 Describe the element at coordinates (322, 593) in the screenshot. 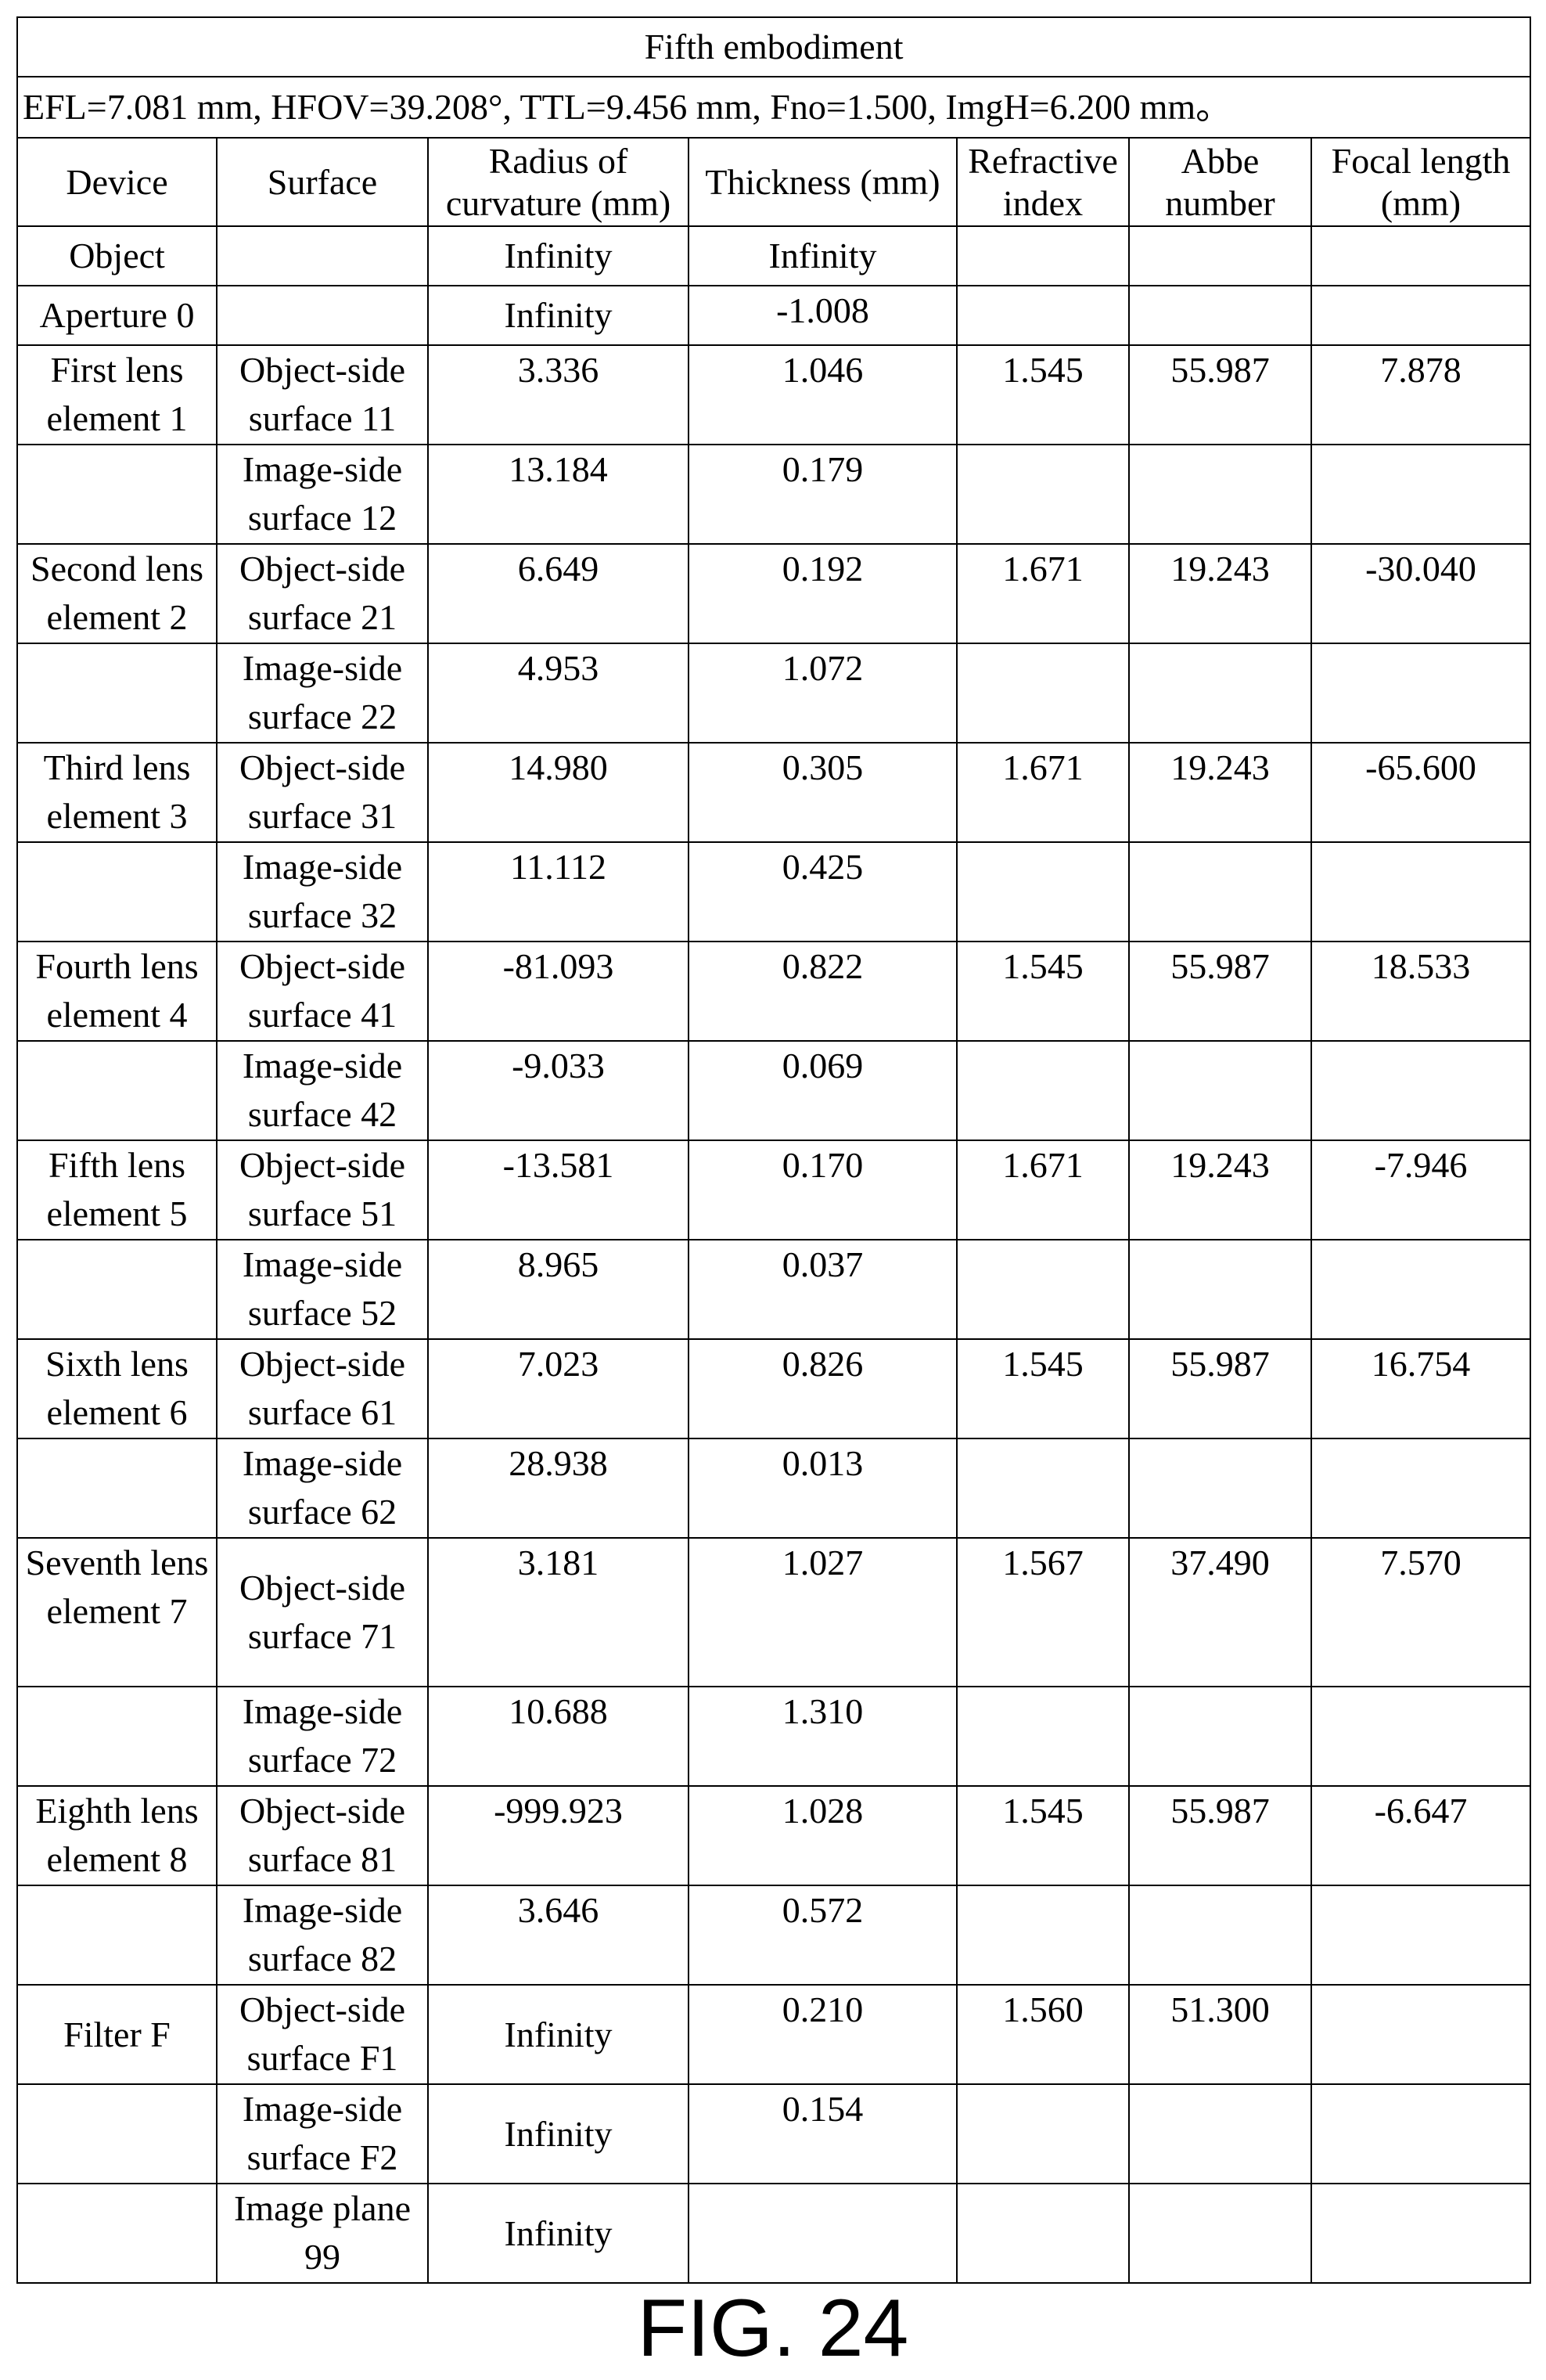

I see `surface-cell: Object-side surface 21` at that location.